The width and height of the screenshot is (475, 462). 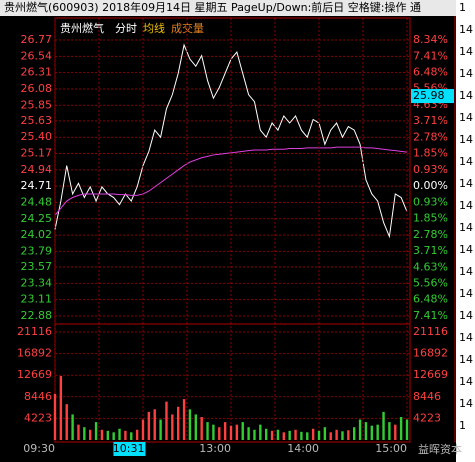 What do you see at coordinates (231, 181) in the screenshot?
I see `price-line` at bounding box center [231, 181].